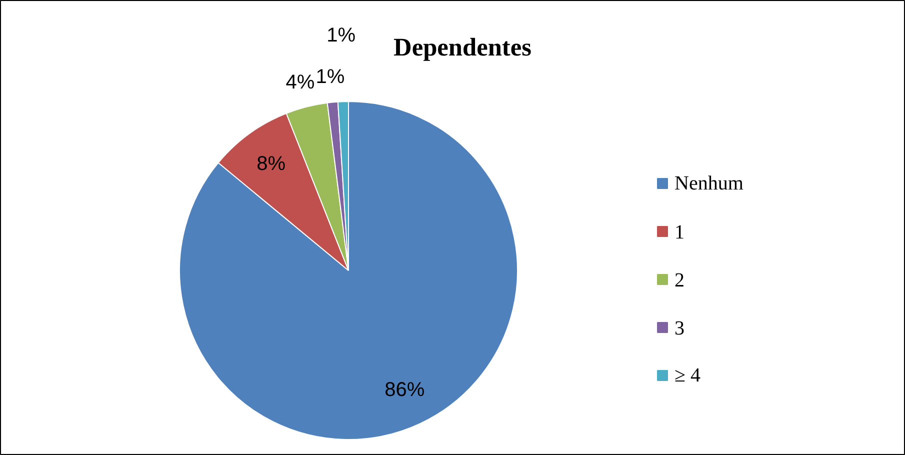 This screenshot has height=455, width=905. I want to click on data-label: 4%, so click(300, 82).